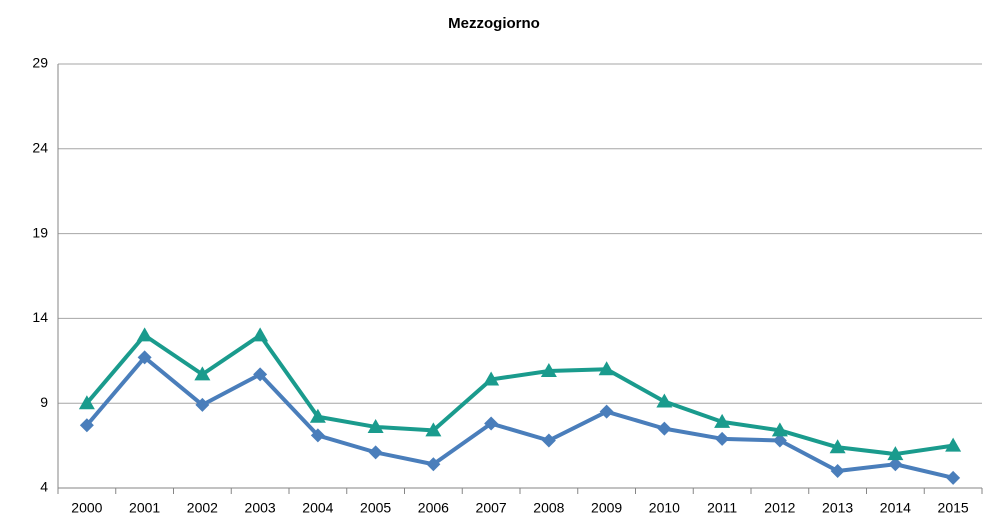 The width and height of the screenshot is (988, 520). I want to click on y-tick-label: 19, so click(40, 232).